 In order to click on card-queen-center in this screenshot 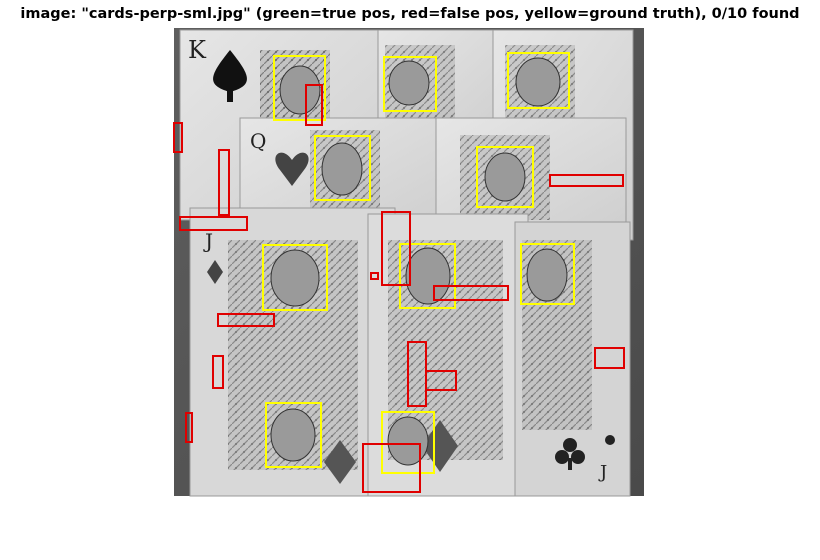, I will do `click(531, 173)`.